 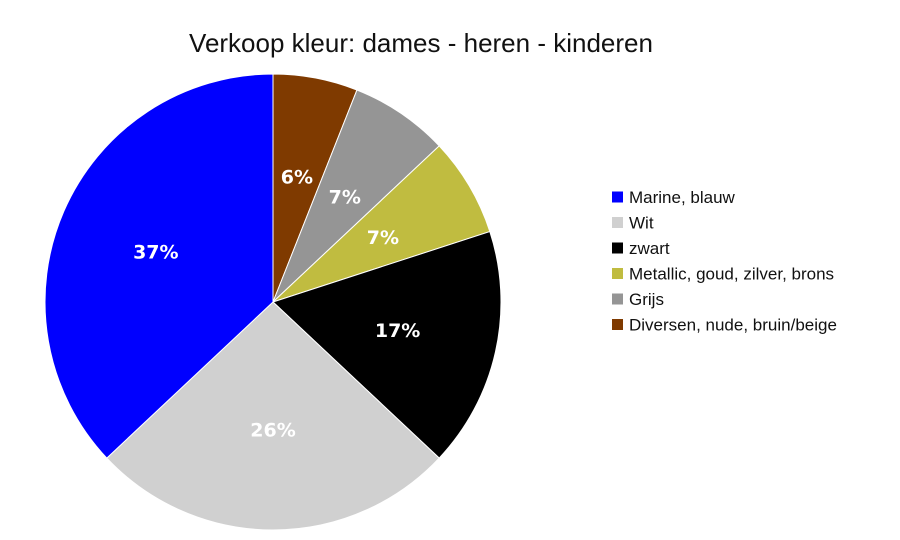 I want to click on legend-item-5: Diversen, nude, bruin/beige, so click(x=724, y=325).